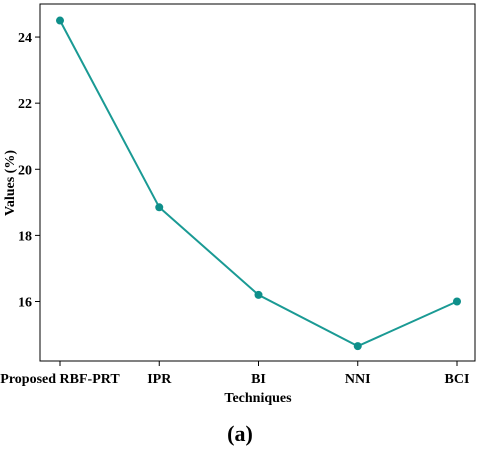 This screenshot has width=480, height=449. What do you see at coordinates (258, 379) in the screenshot?
I see `x-tick-label: BI` at bounding box center [258, 379].